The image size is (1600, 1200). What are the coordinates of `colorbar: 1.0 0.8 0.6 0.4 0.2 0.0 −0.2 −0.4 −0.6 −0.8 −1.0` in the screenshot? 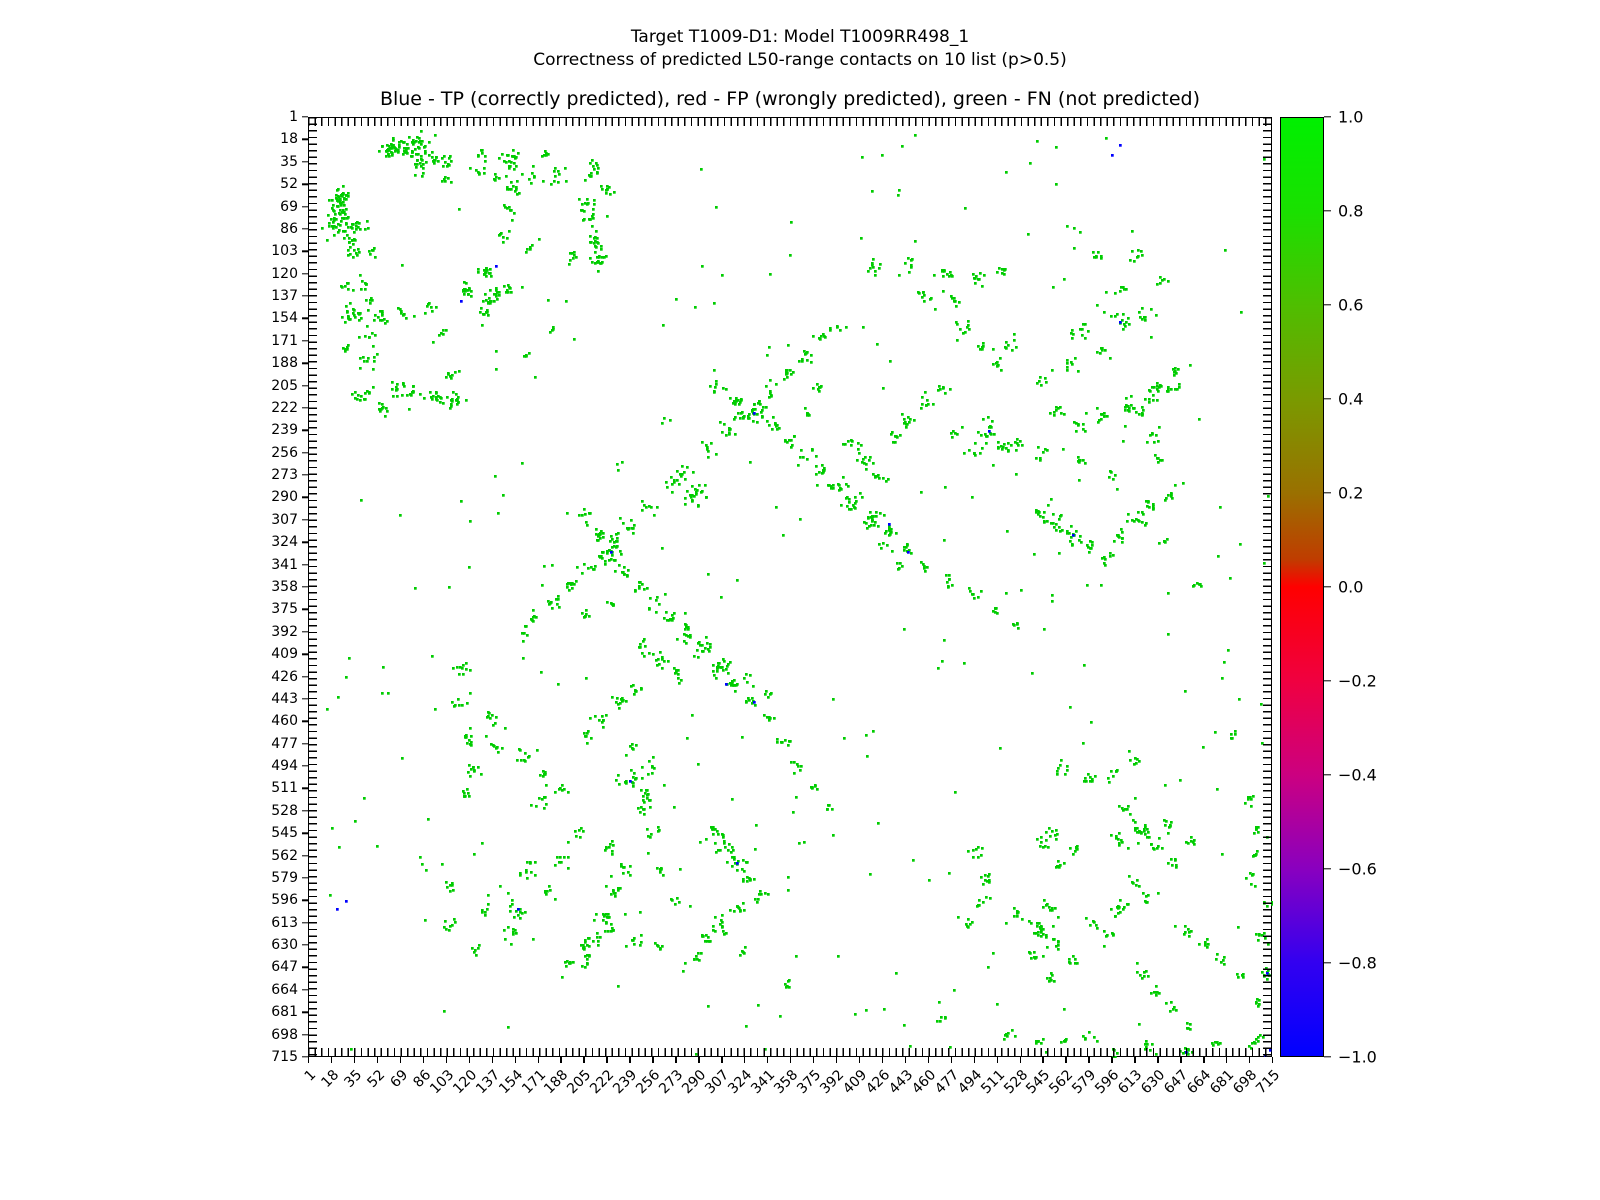 It's located at (1328, 587).